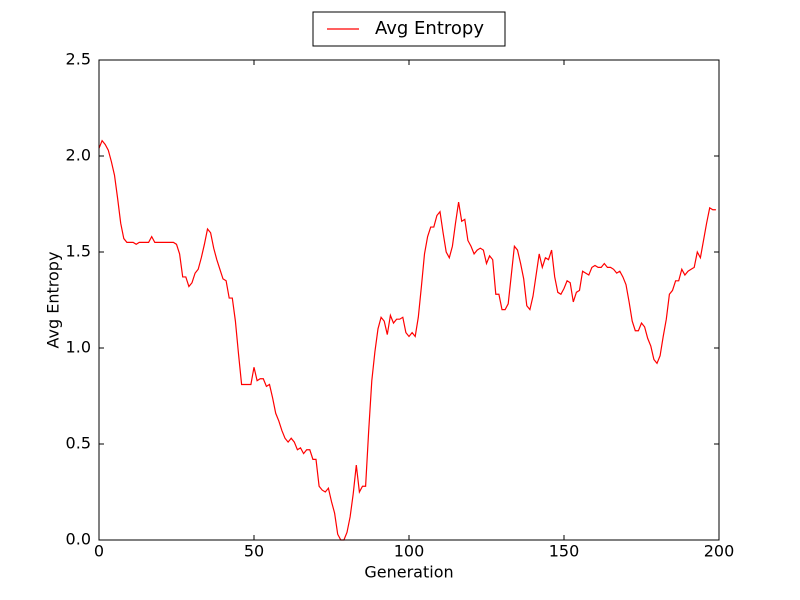 Image resolution: width=800 pixels, height=600 pixels. Describe the element at coordinates (719, 551) in the screenshot. I see `x-tick-label: 200` at that location.